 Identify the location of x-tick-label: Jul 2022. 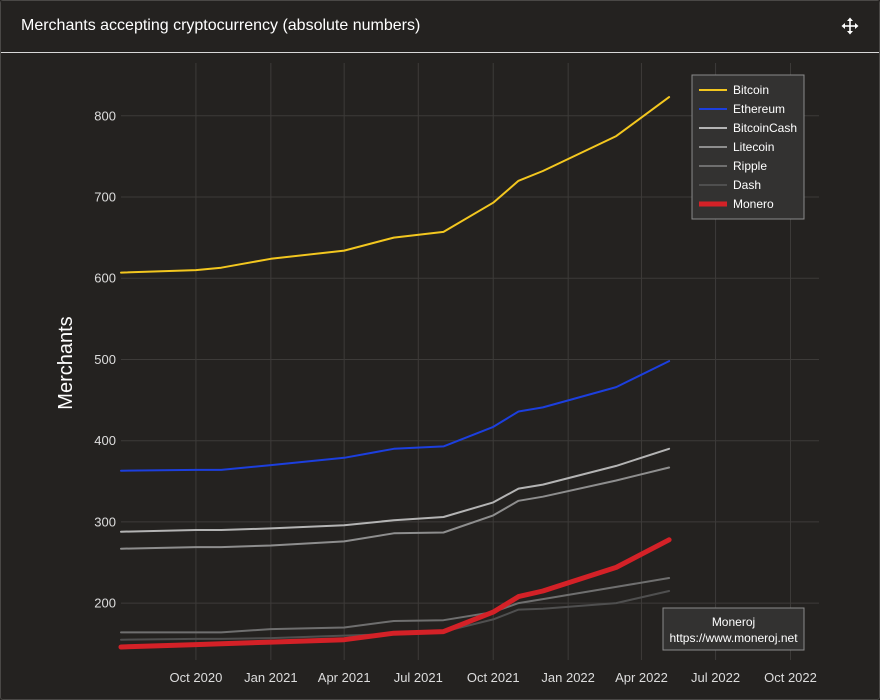
(715, 677).